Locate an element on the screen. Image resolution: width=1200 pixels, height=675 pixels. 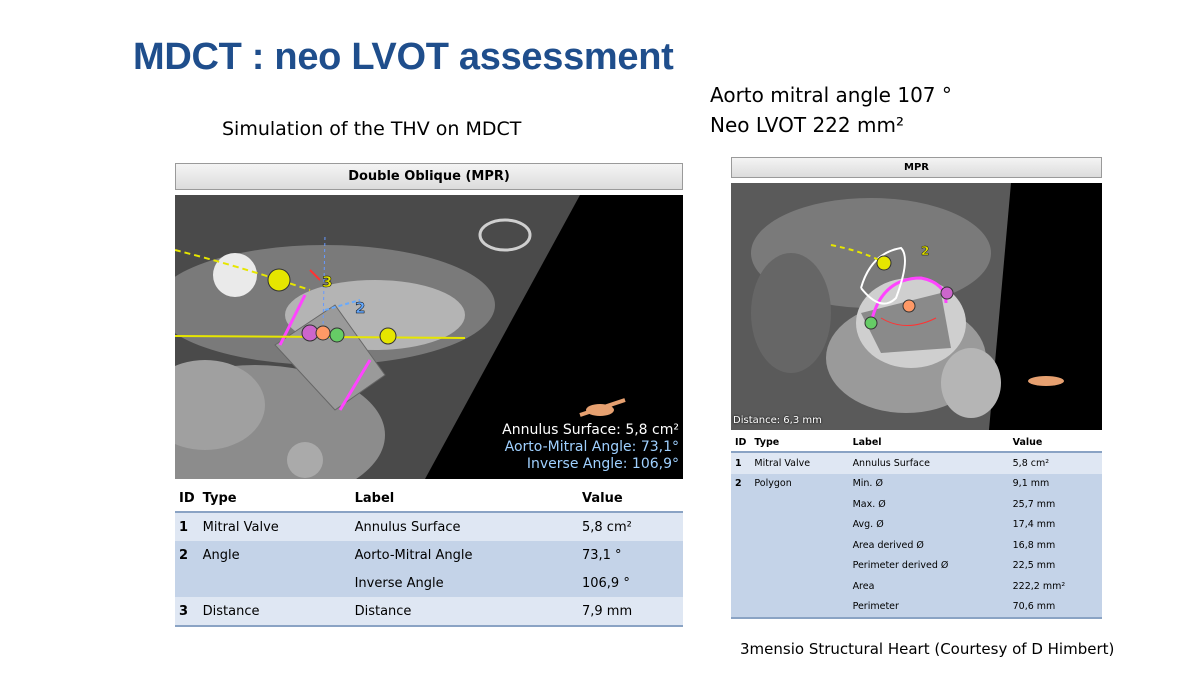
table-row: Avg. Ø 17,4 mm is located at coordinates (916, 525).